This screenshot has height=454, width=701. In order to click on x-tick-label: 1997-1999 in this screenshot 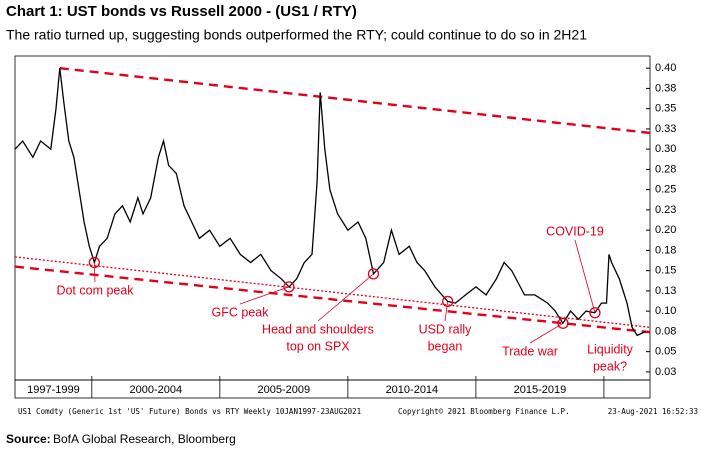, I will do `click(53, 390)`.